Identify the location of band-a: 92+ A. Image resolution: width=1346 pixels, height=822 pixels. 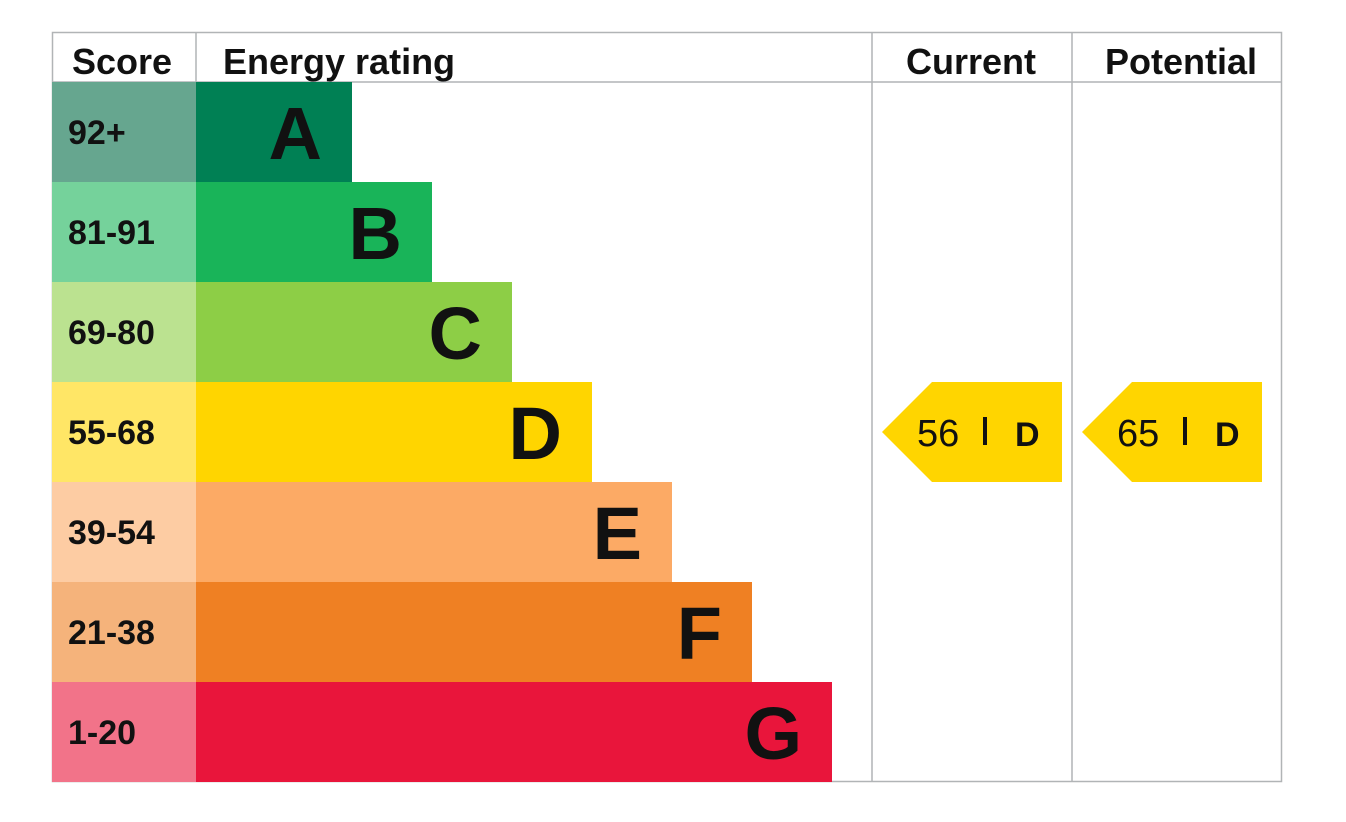
(202, 132).